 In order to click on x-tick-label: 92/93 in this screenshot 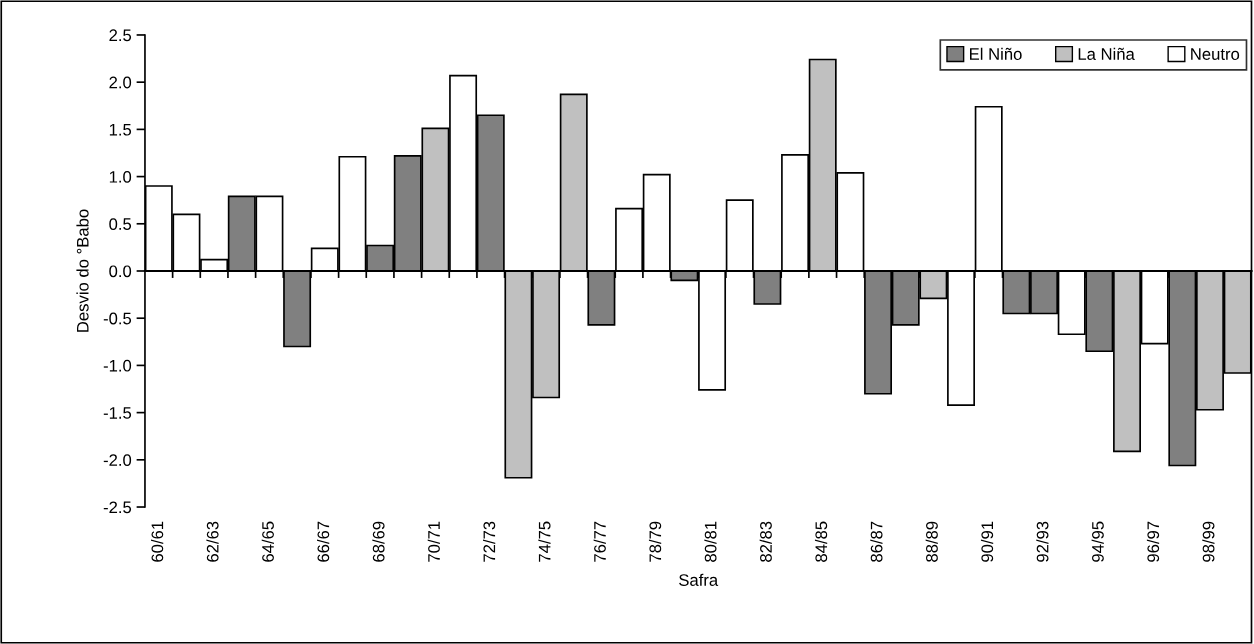, I will do `click(1042, 541)`.